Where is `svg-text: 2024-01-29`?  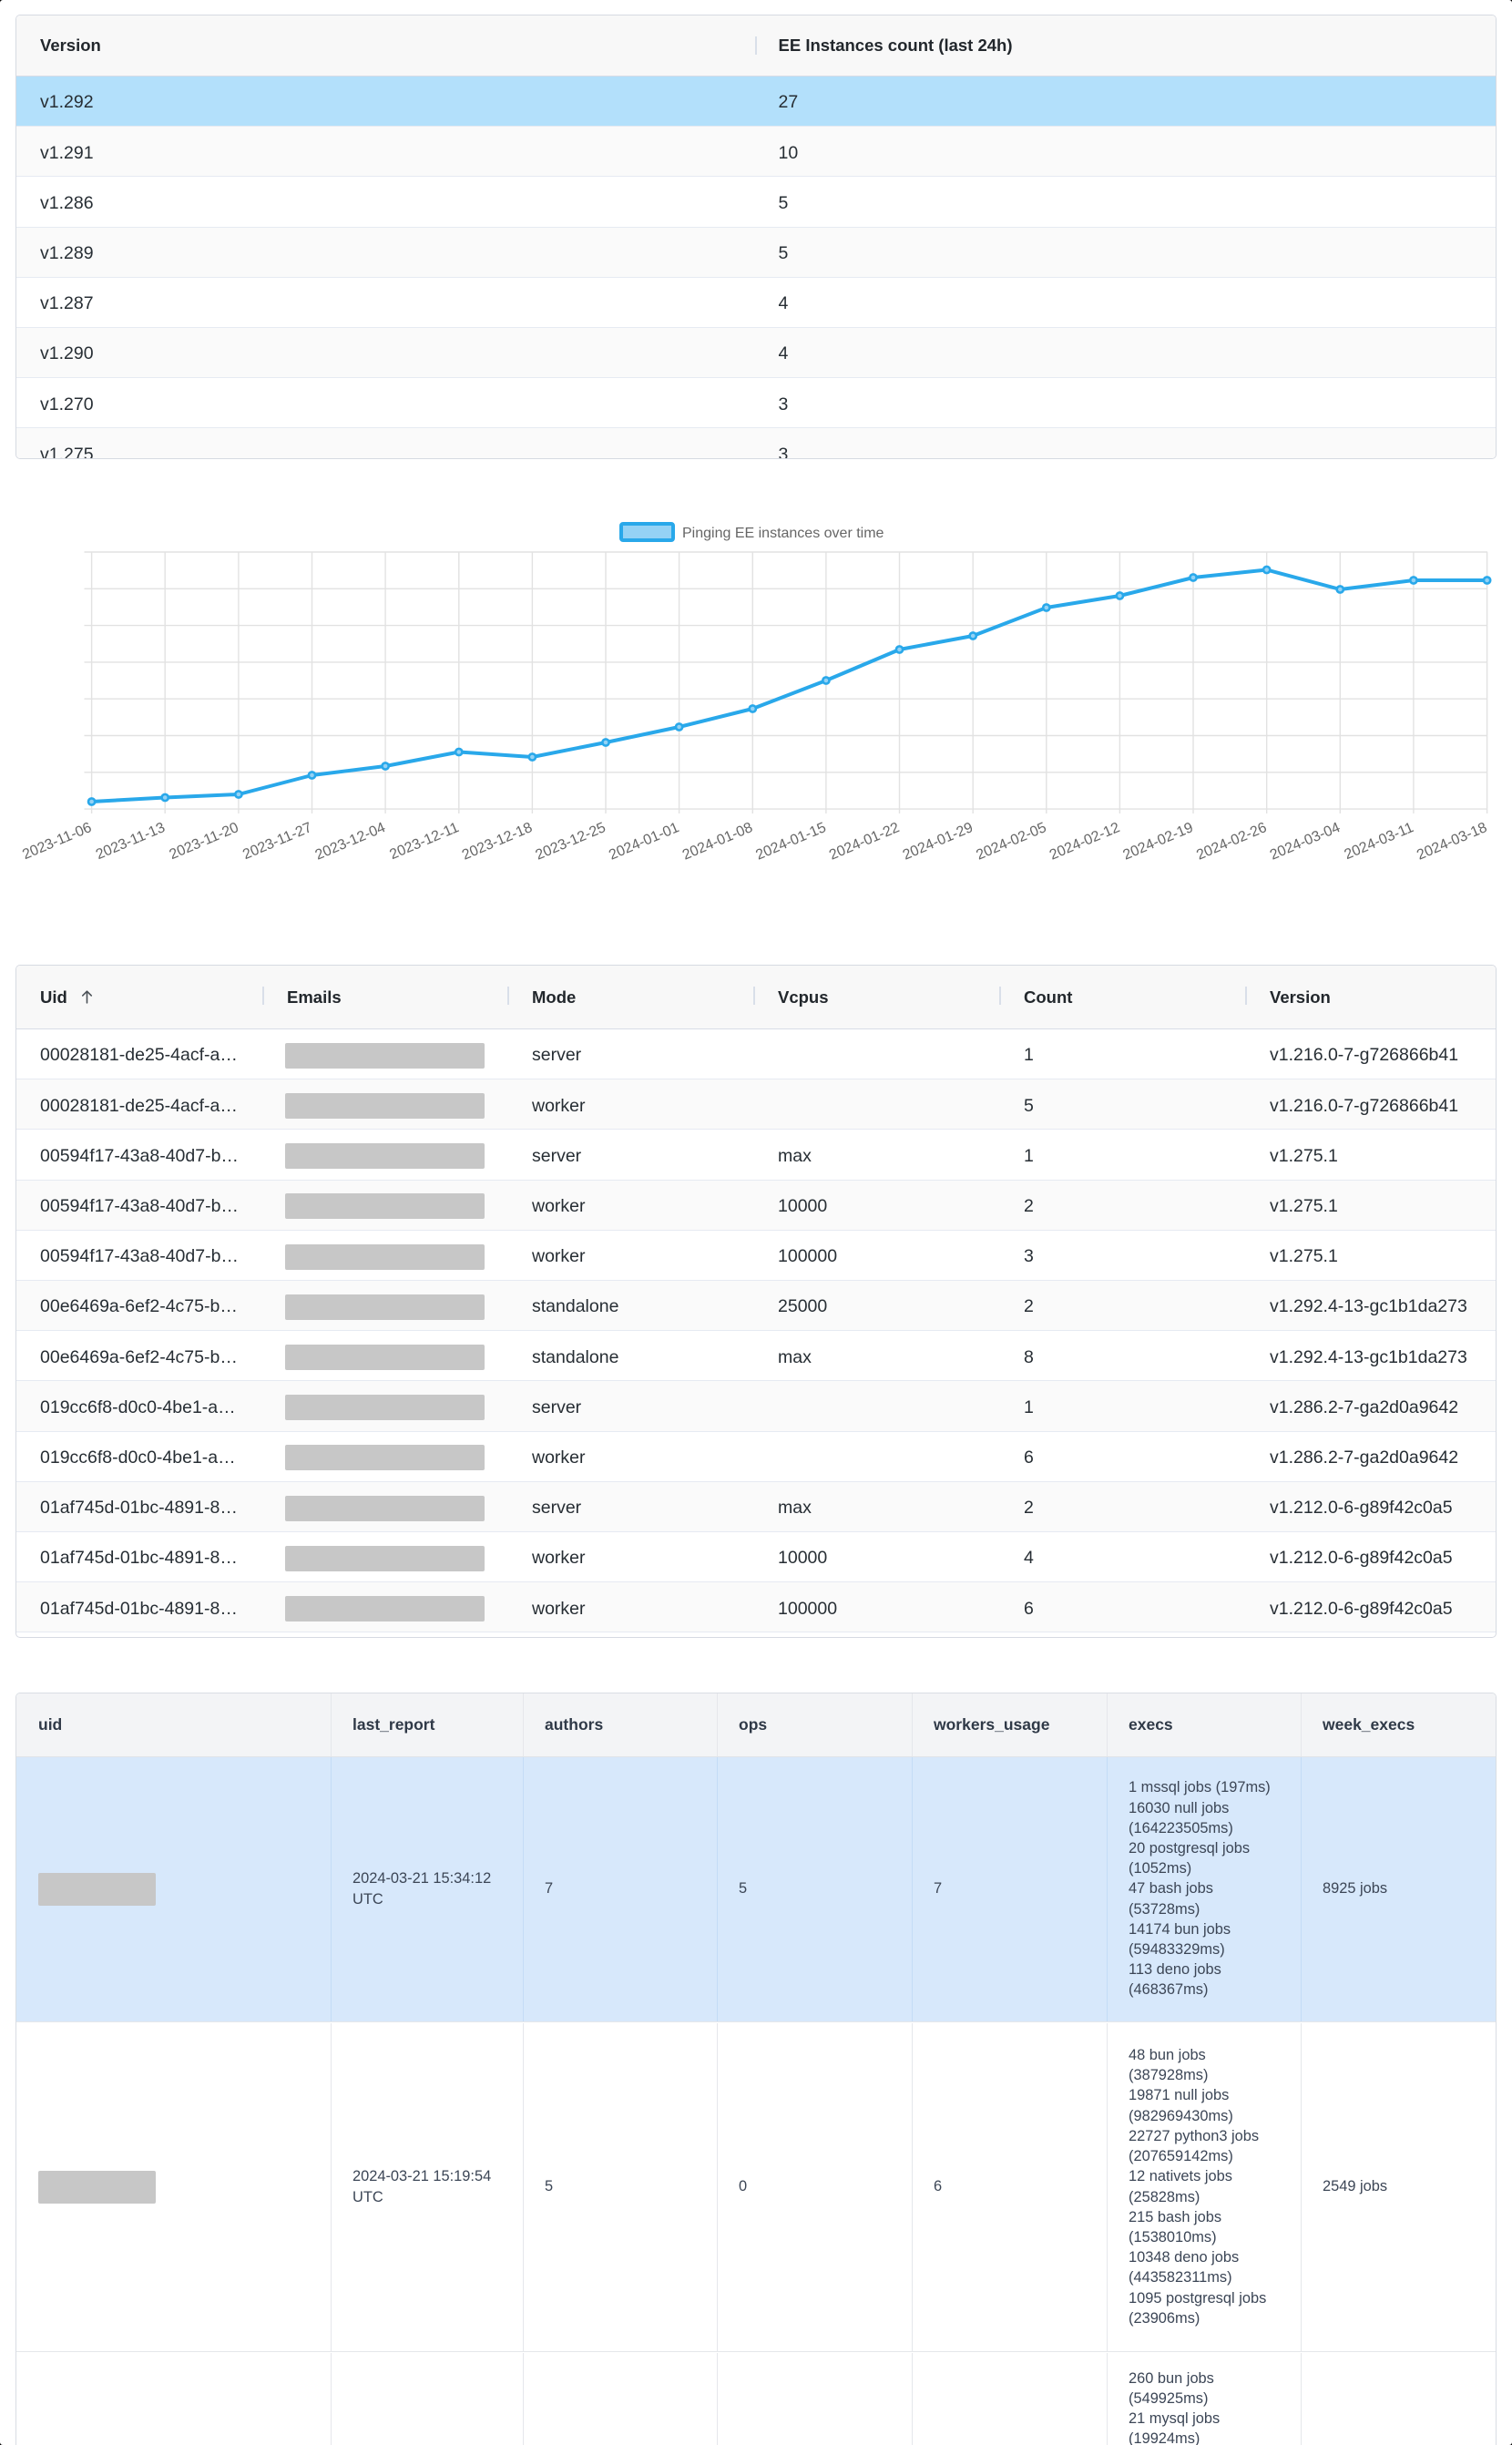
svg-text: 2024-01-29 is located at coordinates (938, 842).